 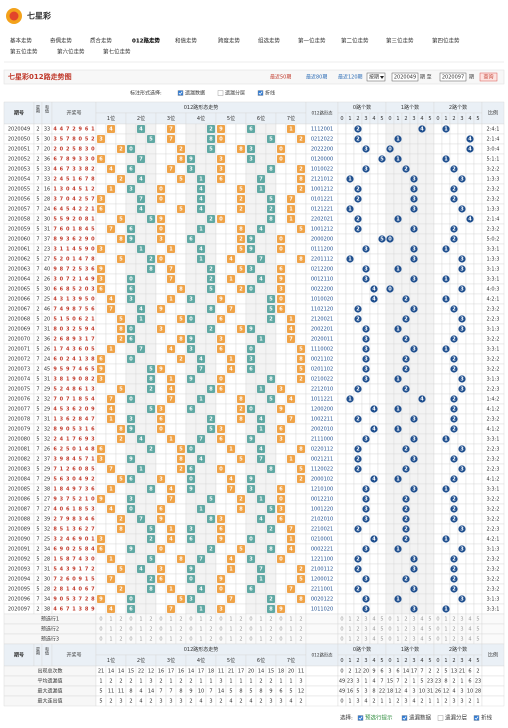 What do you see at coordinates (493, 320) in the screenshot?
I see `ratio-cell: 2:2:3` at bounding box center [493, 320].